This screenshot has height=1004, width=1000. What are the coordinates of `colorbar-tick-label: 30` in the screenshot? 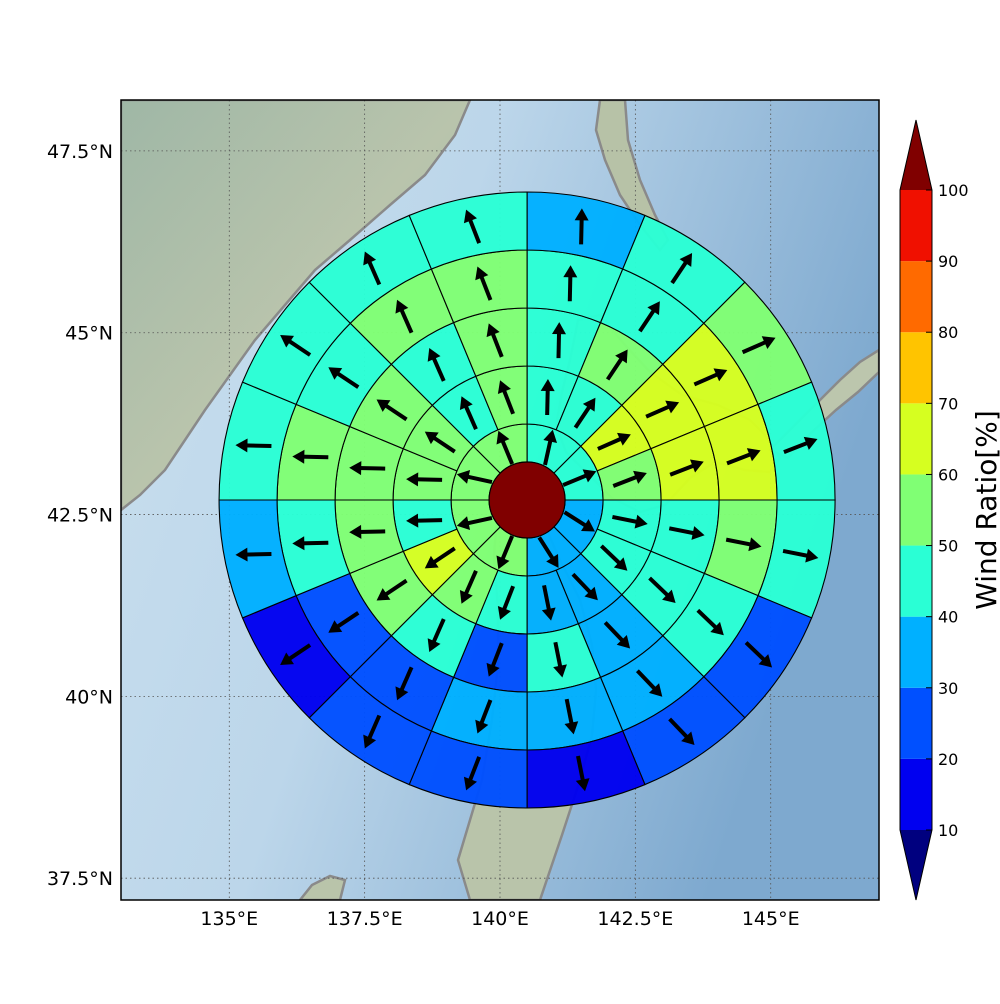 It's located at (948, 688).